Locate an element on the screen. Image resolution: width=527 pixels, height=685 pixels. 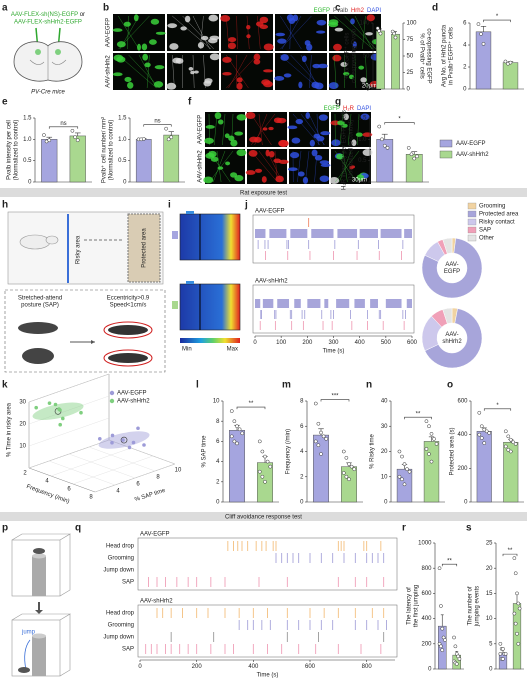
axis-title: the first jumping is located at coordinates (417, 606).